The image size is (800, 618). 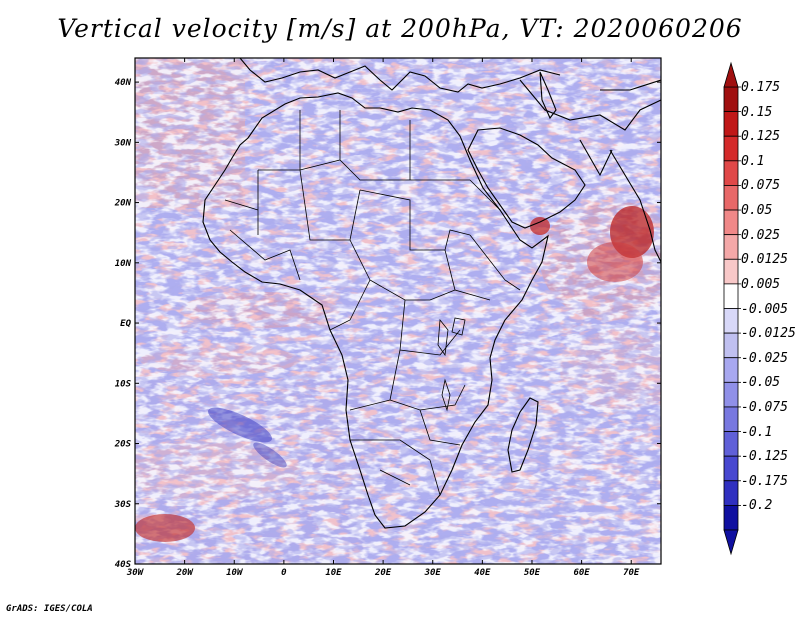 I want to click on colorbar-label: -0.075, so click(x=764, y=407).